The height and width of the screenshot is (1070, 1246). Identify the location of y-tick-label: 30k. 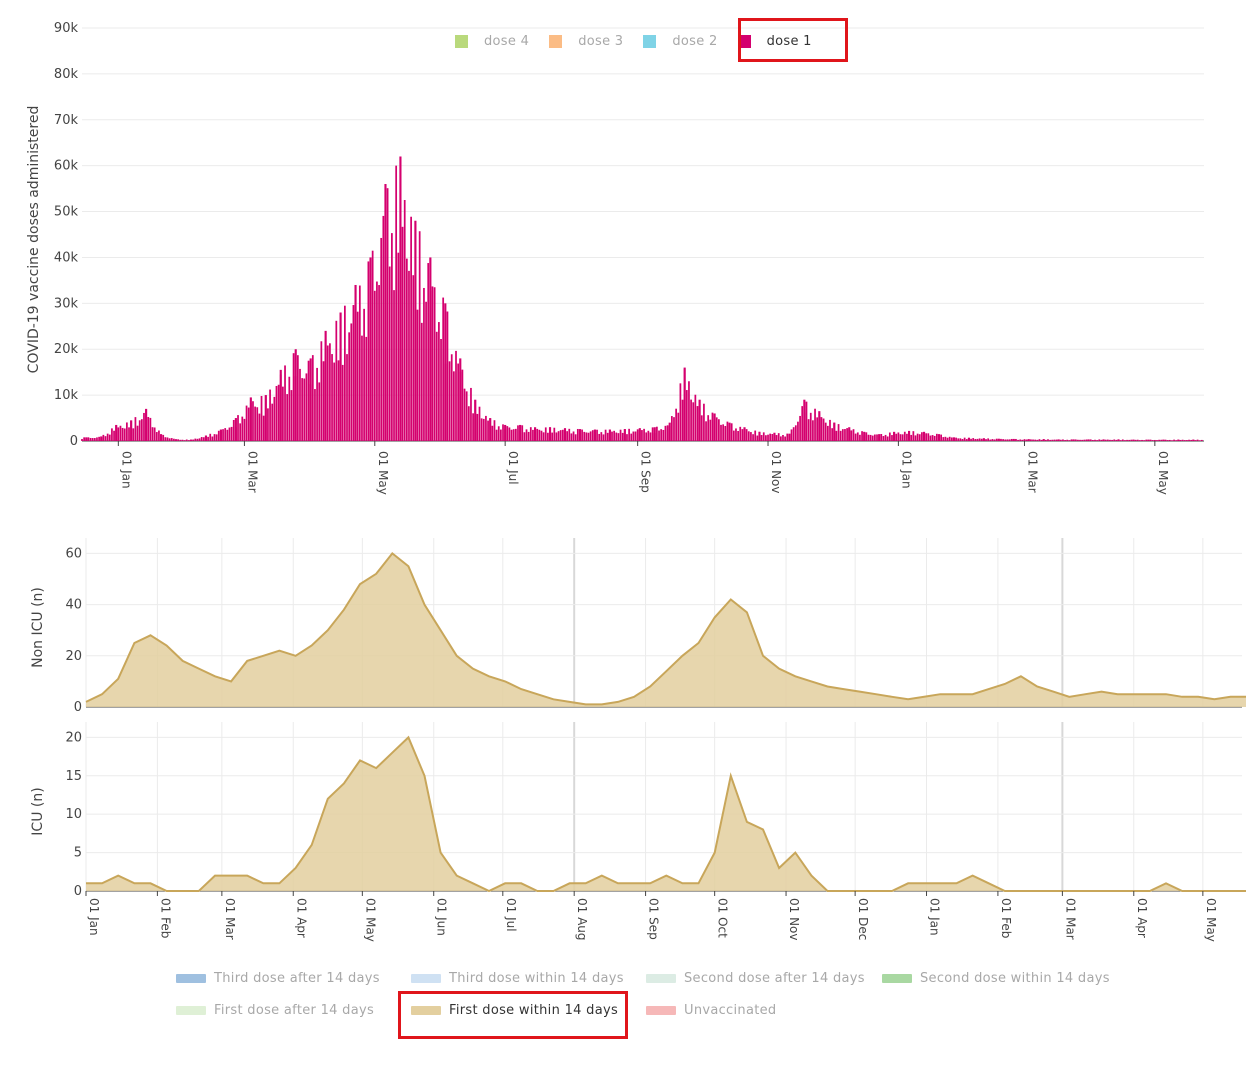
(66, 303).